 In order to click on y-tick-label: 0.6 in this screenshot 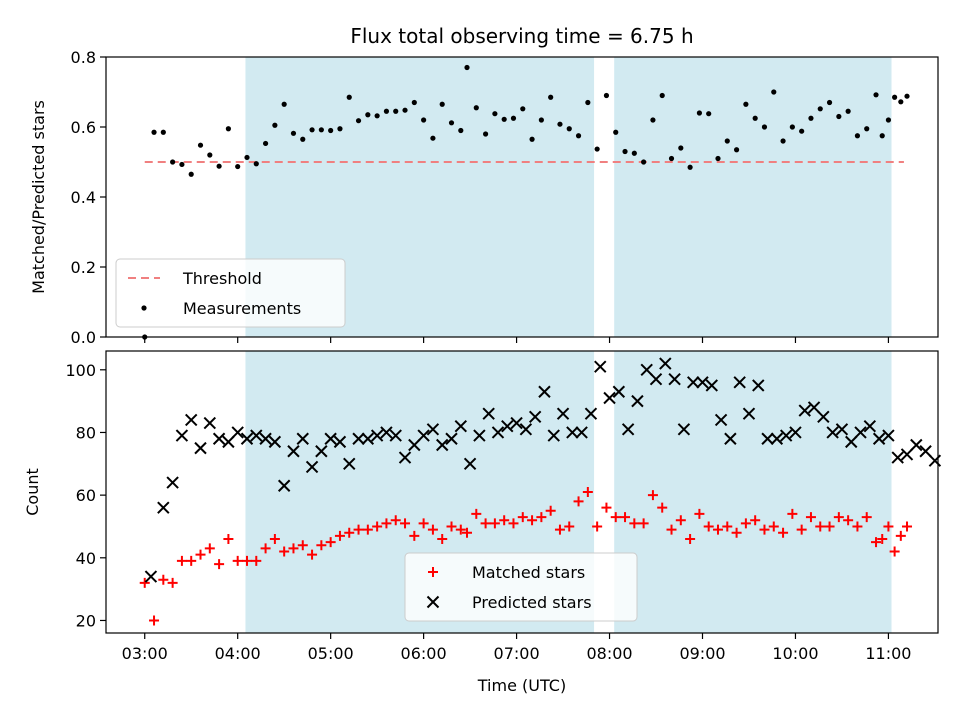, I will do `click(83, 127)`.